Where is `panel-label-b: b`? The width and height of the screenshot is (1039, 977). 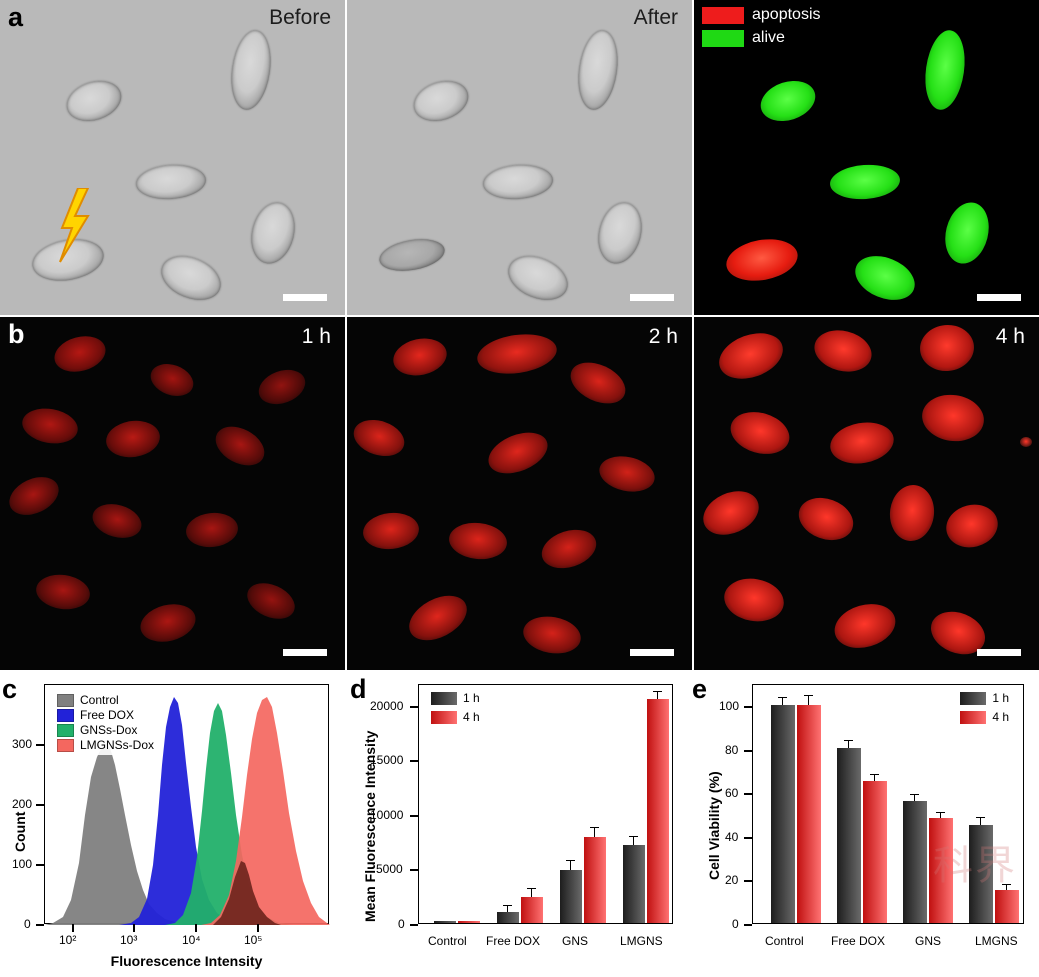 panel-label-b: b is located at coordinates (16, 334).